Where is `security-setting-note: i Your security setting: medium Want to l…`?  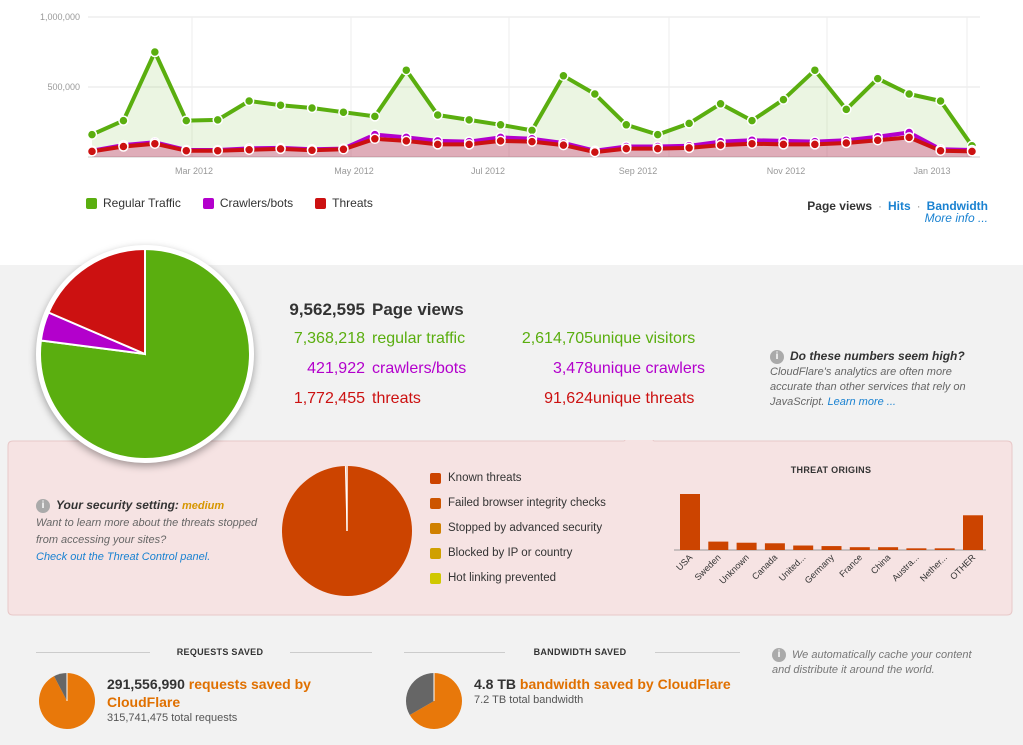 security-setting-note: i Your security setting: medium Want to l… is located at coordinates (151, 531).